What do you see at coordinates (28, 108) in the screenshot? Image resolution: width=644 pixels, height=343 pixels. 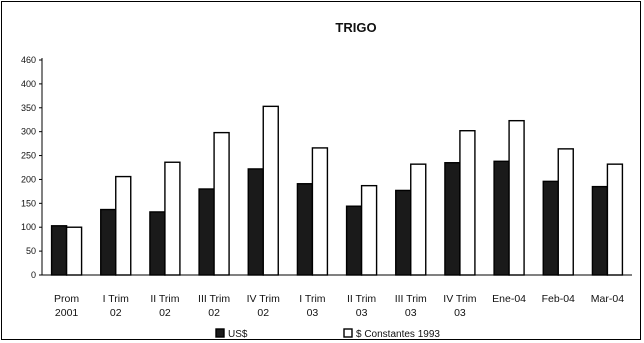 I see `y-tick-label: 350` at bounding box center [28, 108].